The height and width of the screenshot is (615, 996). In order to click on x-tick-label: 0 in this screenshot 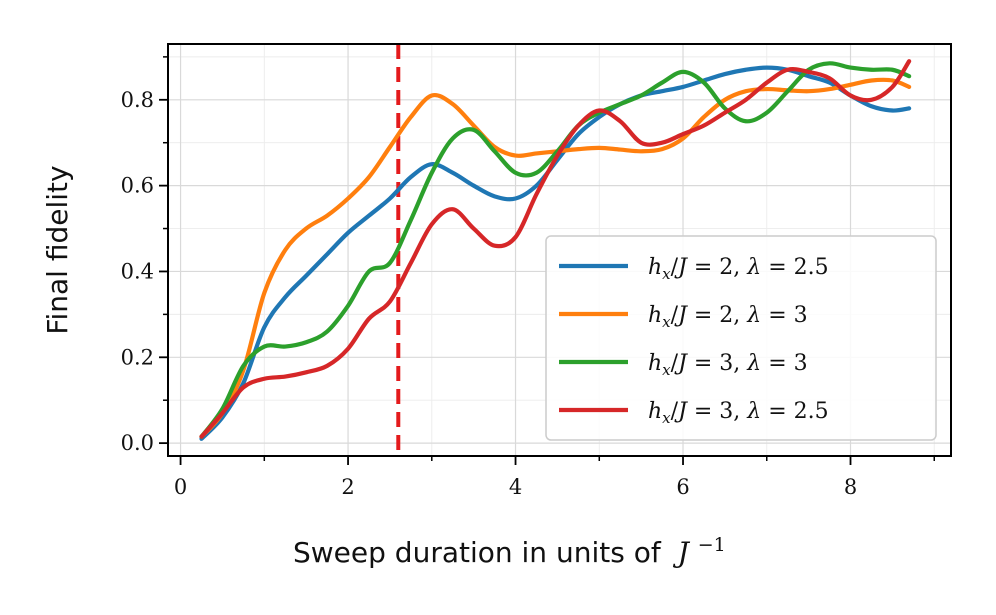, I will do `click(180, 487)`.